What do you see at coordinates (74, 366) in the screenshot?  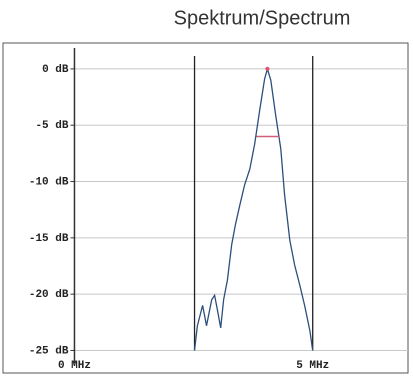 I see `x-tick-label: 0 MHz` at bounding box center [74, 366].